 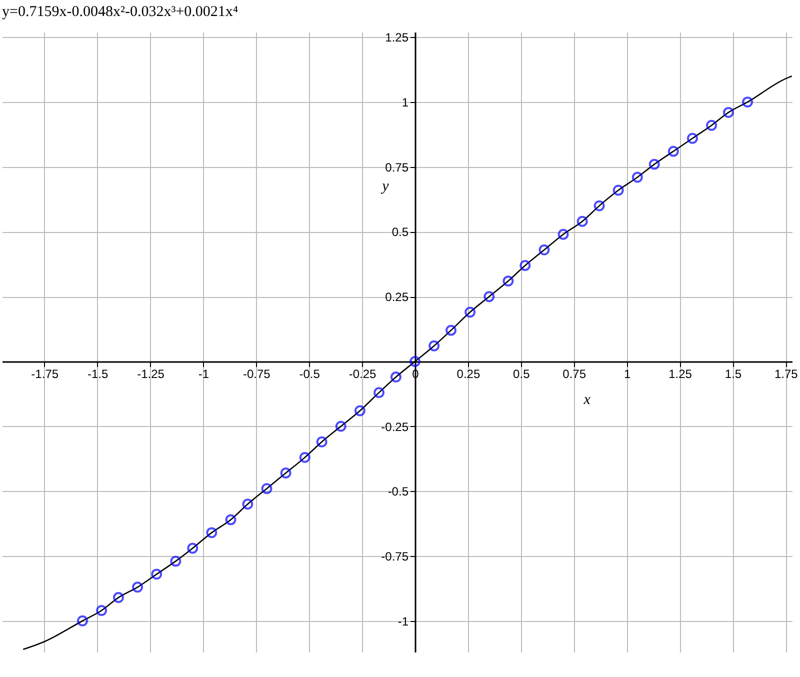 I want to click on x-tick-label: 0.75, so click(x=574, y=373).